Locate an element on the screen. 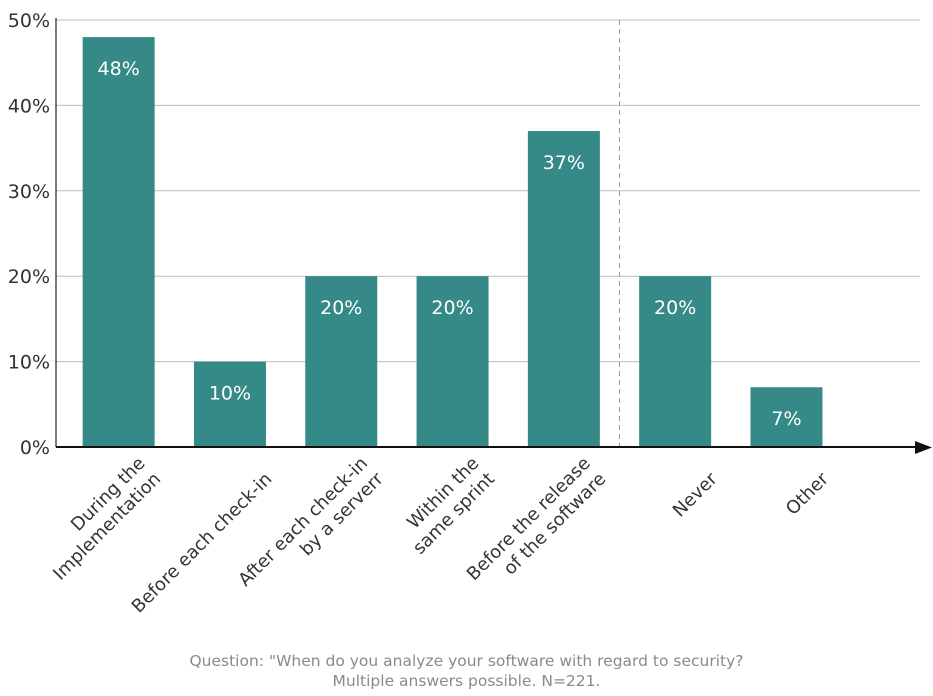  category-label-line: Never is located at coordinates (695, 494).